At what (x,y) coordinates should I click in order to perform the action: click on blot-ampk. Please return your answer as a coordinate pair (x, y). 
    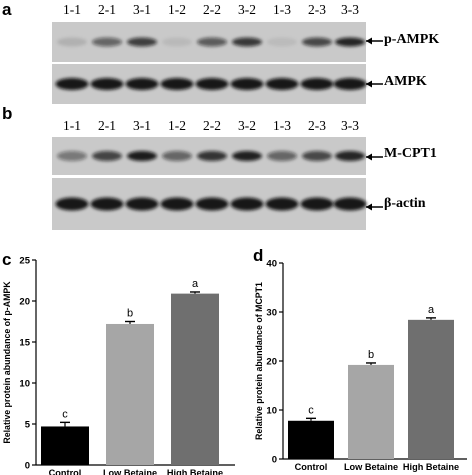
    Looking at the image, I should click on (209, 84).